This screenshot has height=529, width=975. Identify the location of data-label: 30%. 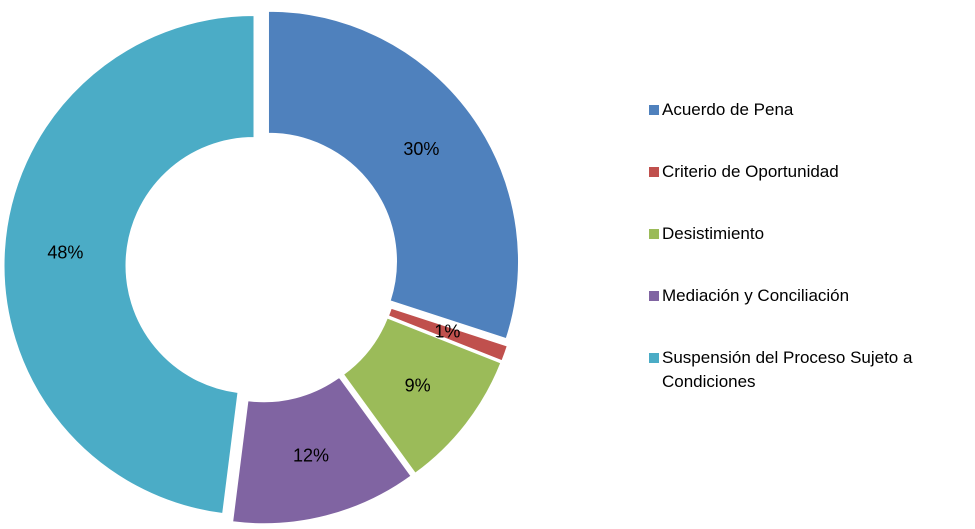
(421, 149).